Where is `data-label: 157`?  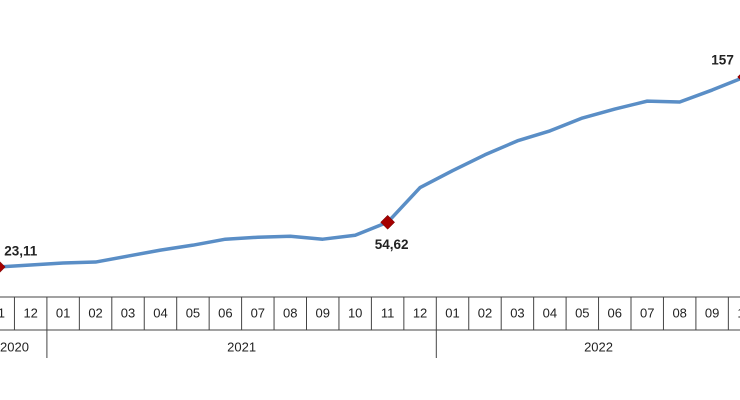 data-label: 157 is located at coordinates (722, 60).